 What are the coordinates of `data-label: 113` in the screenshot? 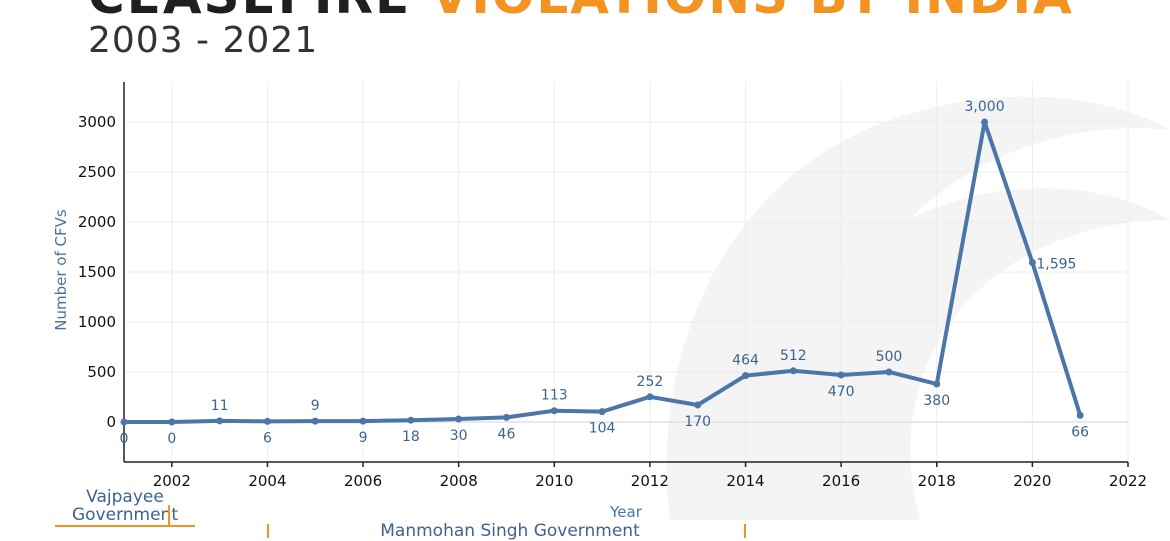 It's located at (554, 396).